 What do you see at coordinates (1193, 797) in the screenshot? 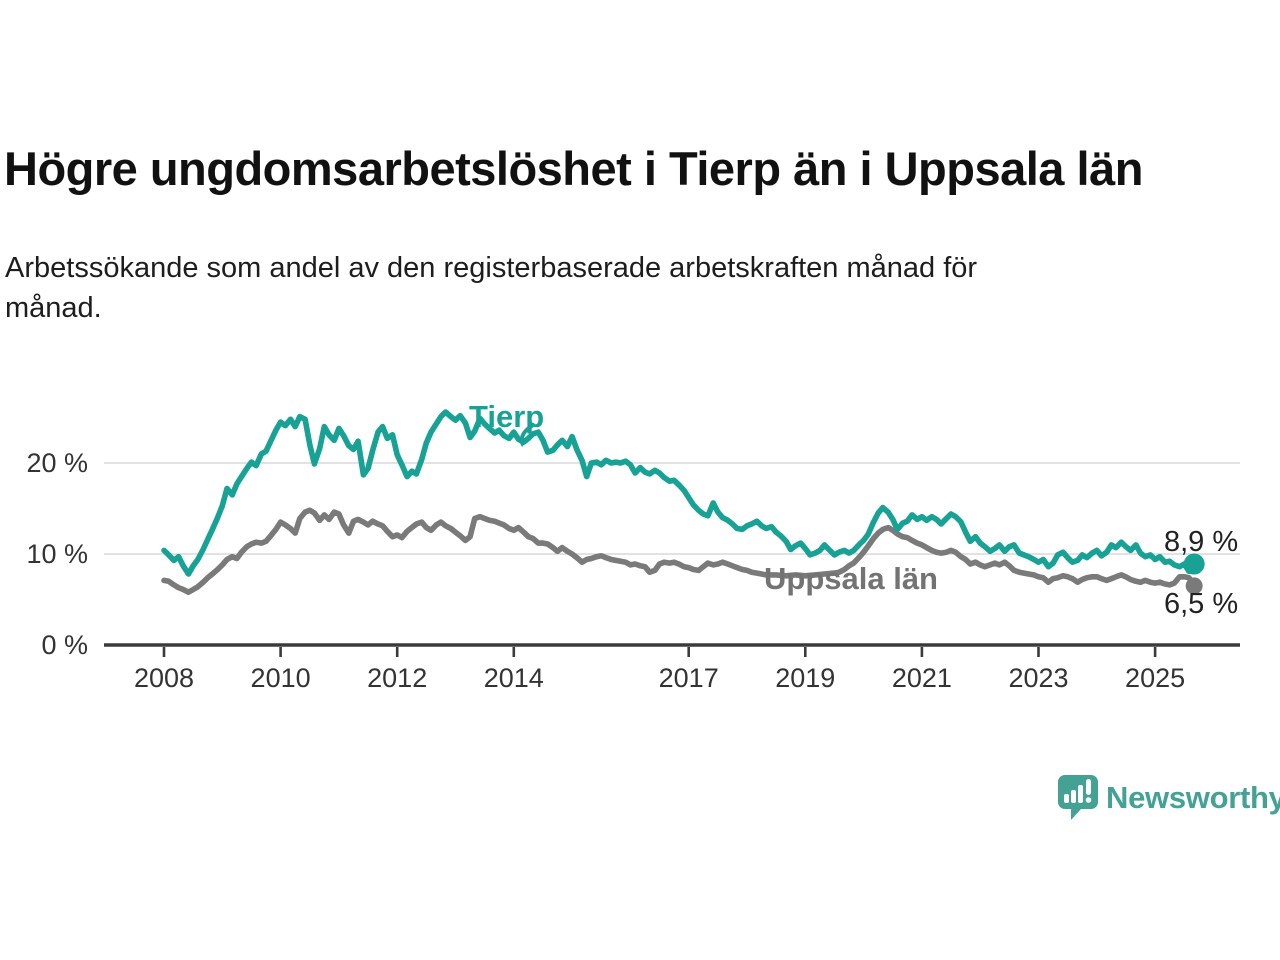
I see `newsworthy-logo-text: Newsworthy` at bounding box center [1193, 797].